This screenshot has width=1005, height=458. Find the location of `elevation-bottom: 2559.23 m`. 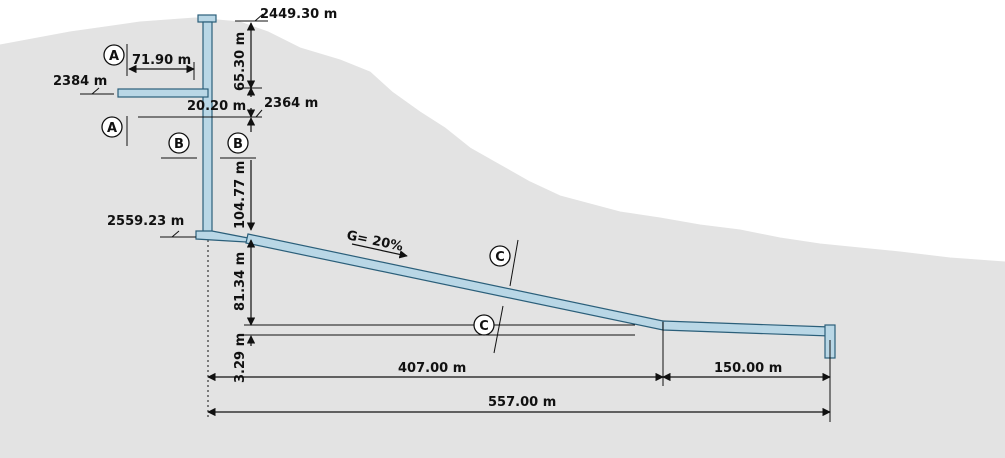

elevation-bottom: 2559.23 m is located at coordinates (145, 221).